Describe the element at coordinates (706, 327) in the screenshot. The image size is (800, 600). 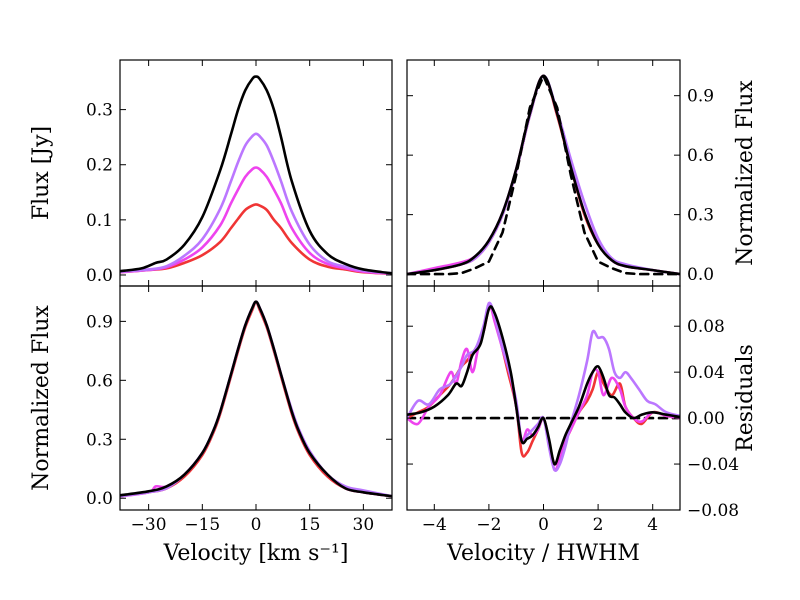
I see `y-tick-label: 0.08` at that location.